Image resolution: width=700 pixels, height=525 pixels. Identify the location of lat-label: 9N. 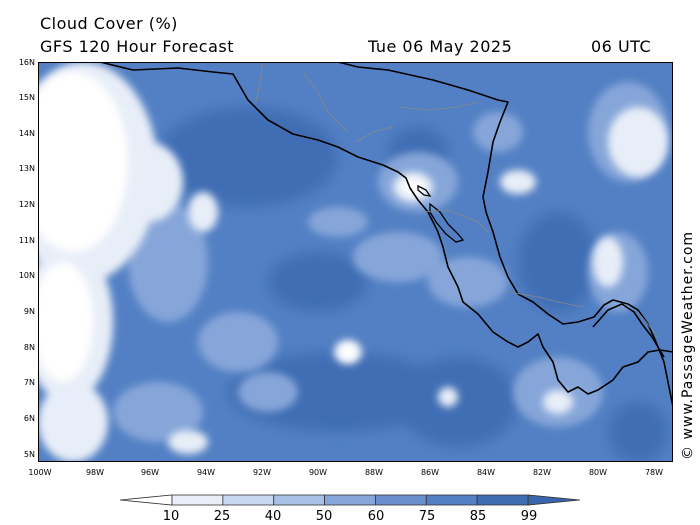
(29, 311).